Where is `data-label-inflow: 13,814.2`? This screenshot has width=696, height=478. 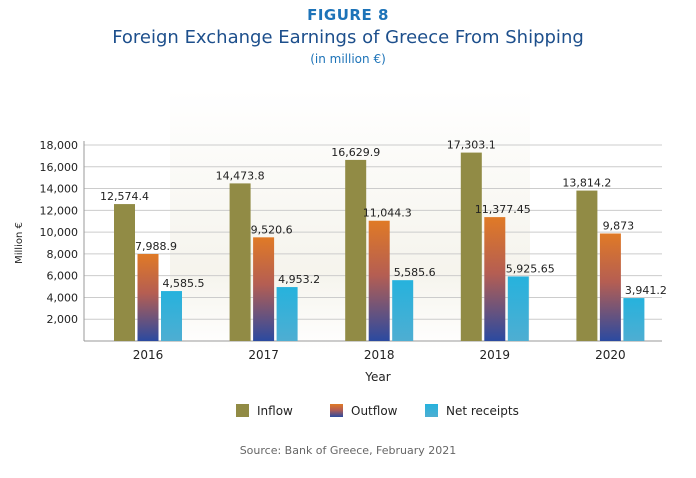
data-label-inflow: 13,814.2 is located at coordinates (586, 183).